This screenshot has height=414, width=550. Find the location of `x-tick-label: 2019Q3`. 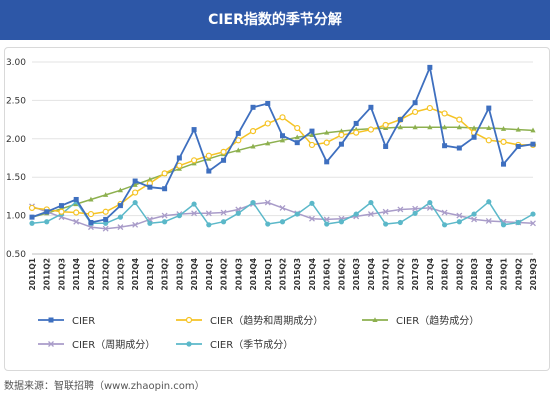

x-tick-label: 2019Q3 is located at coordinates (533, 274).